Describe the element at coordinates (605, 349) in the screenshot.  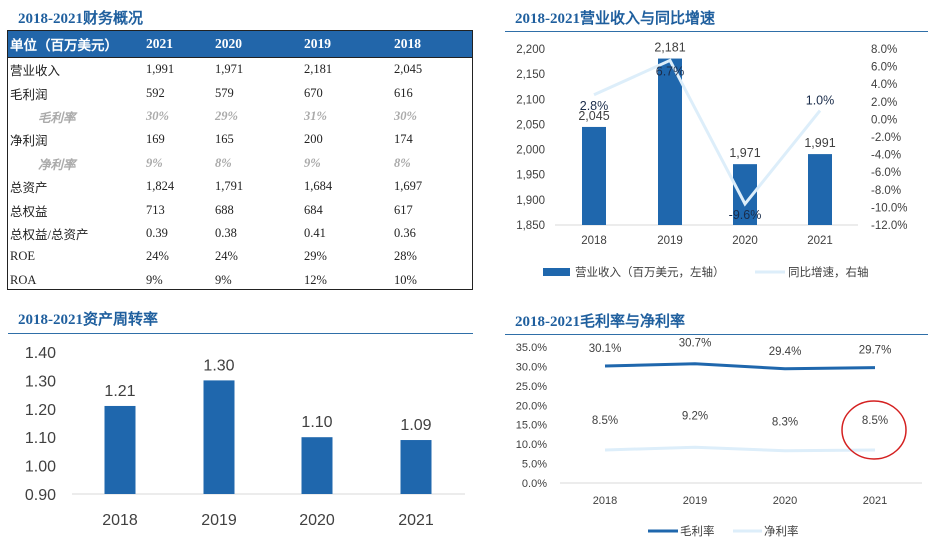
I see `line-data-label: 30.1%` at that location.